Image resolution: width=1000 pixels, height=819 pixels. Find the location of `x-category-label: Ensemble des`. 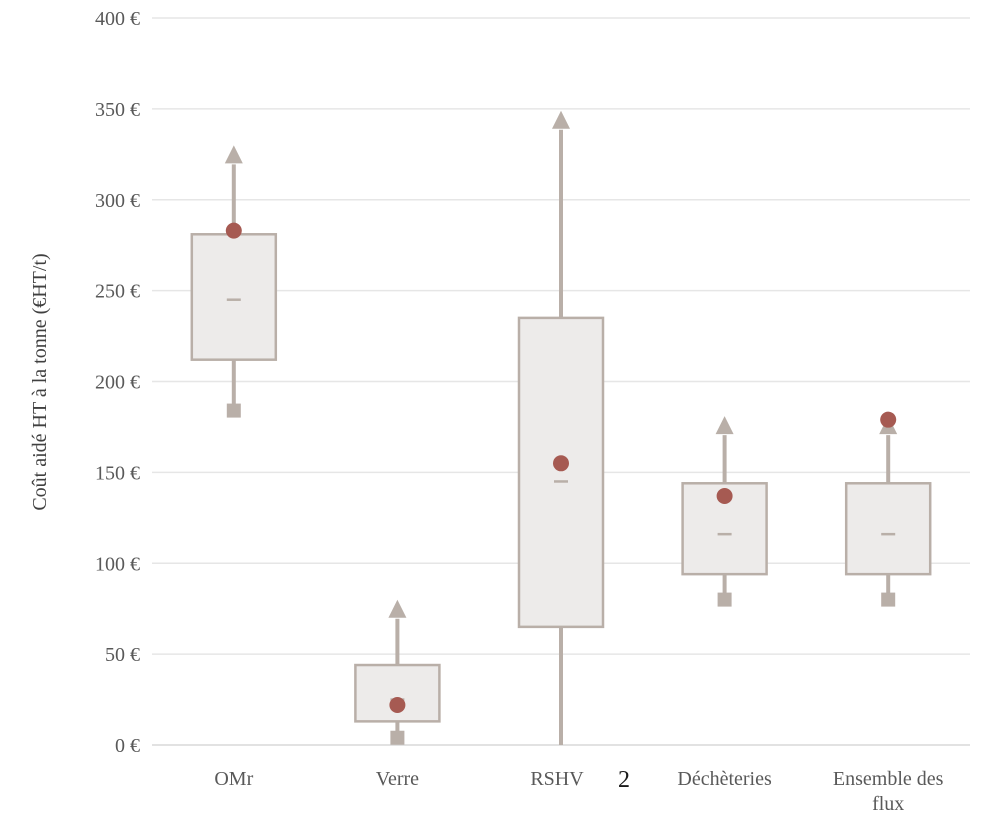

x-category-label: Ensemble des is located at coordinates (888, 779).